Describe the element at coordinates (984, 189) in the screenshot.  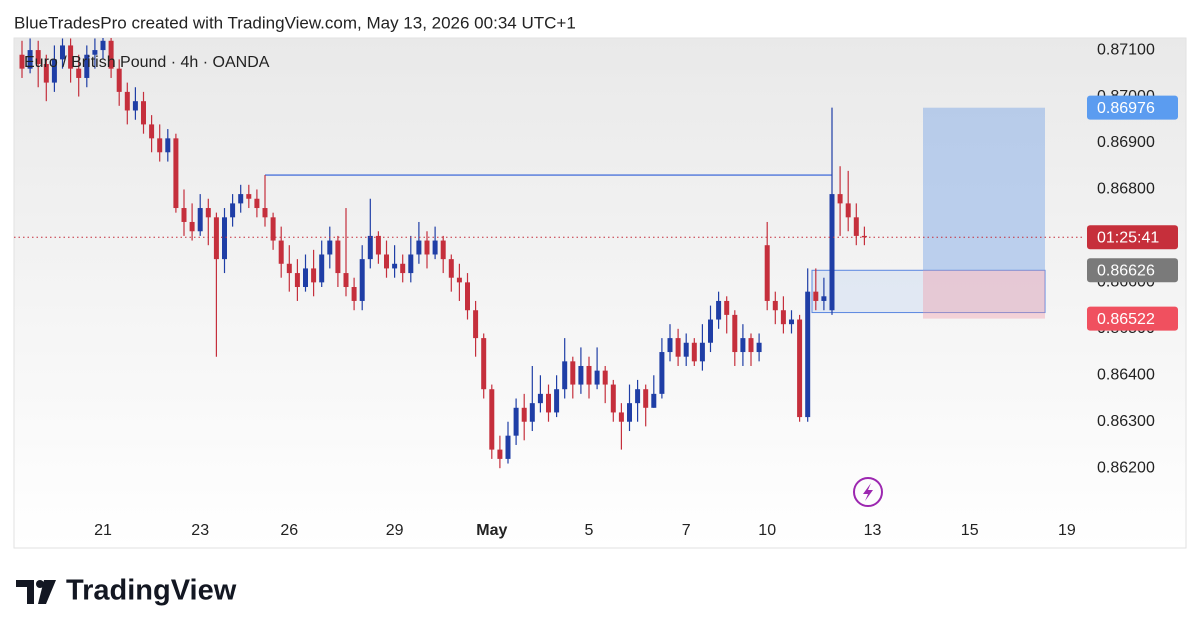
I see `target-box` at that location.